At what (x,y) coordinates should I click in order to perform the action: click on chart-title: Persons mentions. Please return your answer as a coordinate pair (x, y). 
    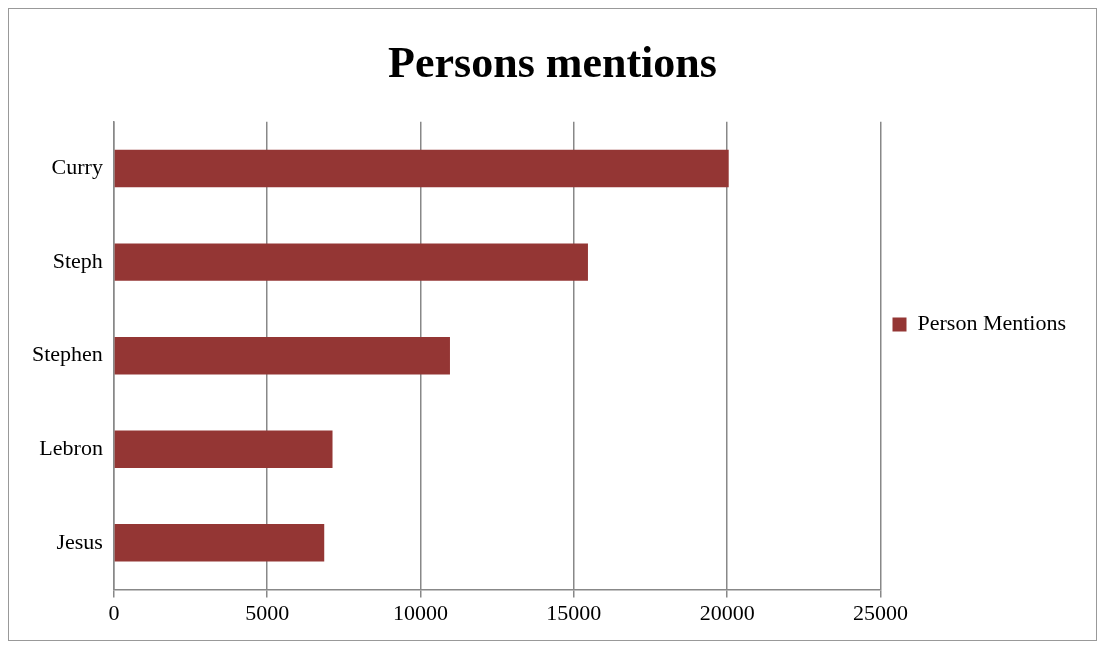
    Looking at the image, I should click on (552, 62).